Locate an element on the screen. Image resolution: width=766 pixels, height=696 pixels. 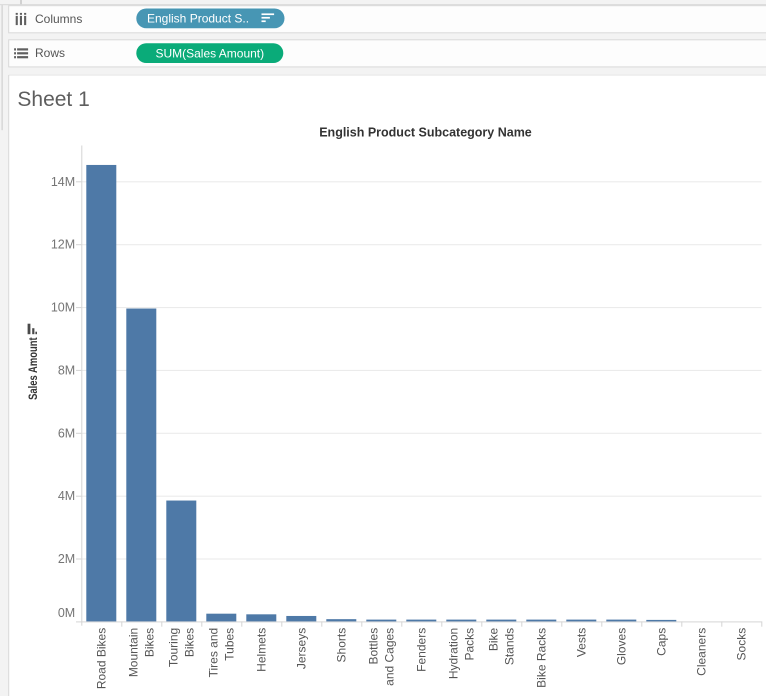
svg-text: 4M is located at coordinates (66, 496).